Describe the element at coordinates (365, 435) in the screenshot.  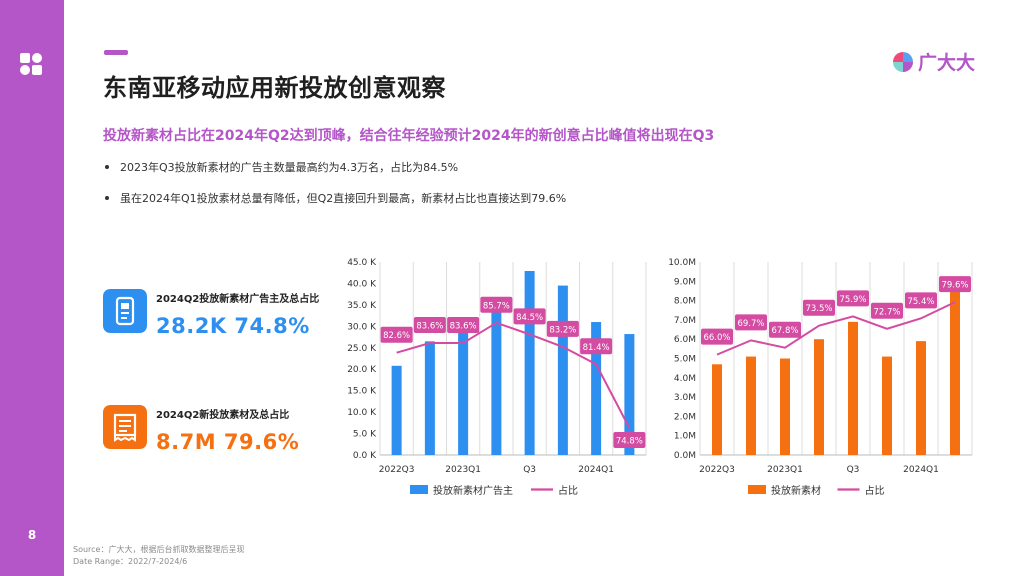
I see `y-tick-label: 5.0 K` at that location.